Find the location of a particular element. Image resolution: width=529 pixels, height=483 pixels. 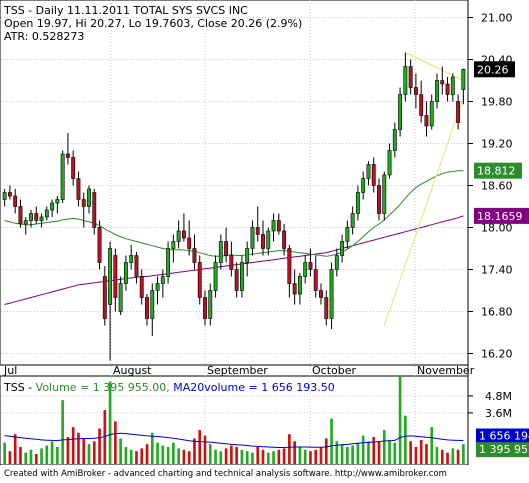

volume-label-prefix: TSS - is located at coordinates (19, 387).